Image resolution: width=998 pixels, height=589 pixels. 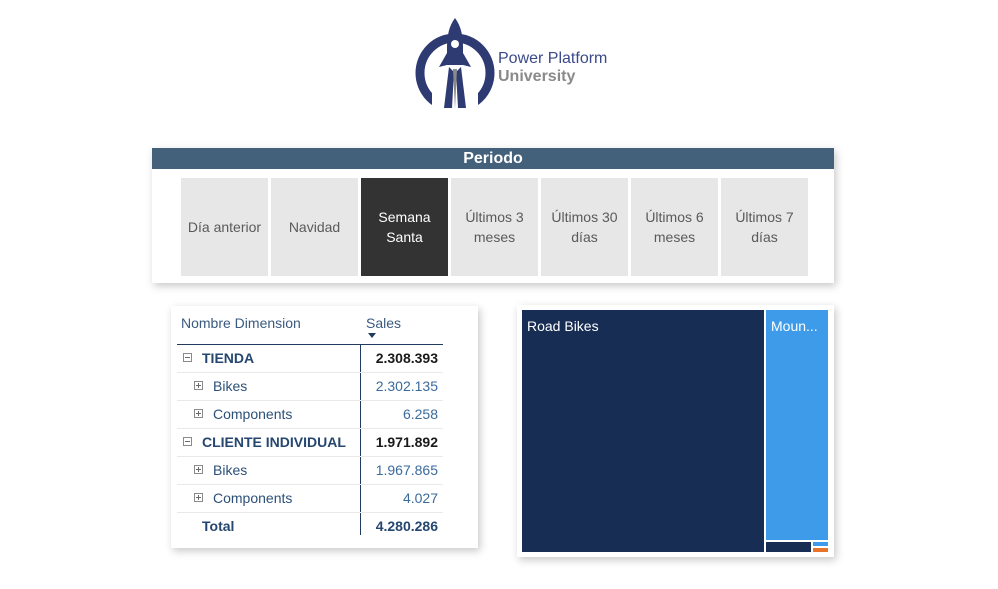 What do you see at coordinates (310, 387) in the screenshot?
I see `table-row: Bikes 2.302.135` at bounding box center [310, 387].